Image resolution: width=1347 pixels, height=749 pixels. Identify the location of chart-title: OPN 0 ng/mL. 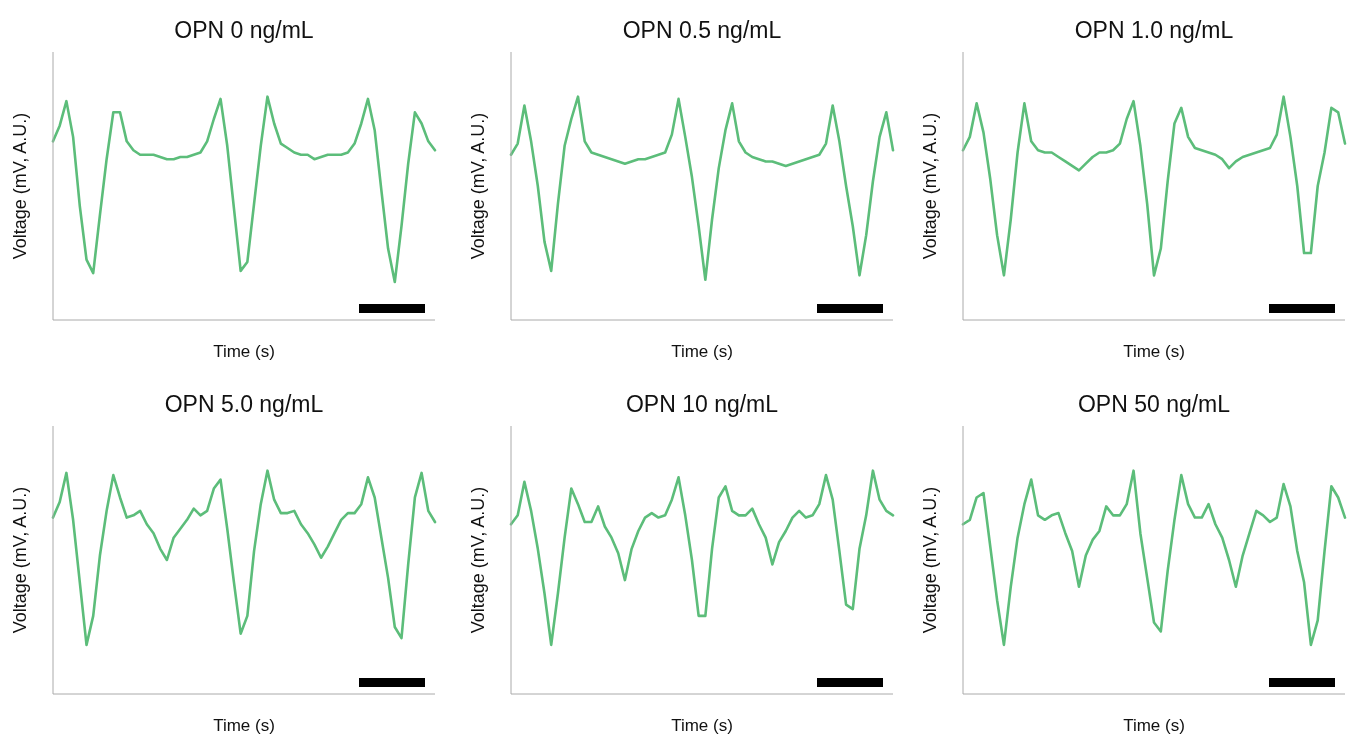
(244, 30).